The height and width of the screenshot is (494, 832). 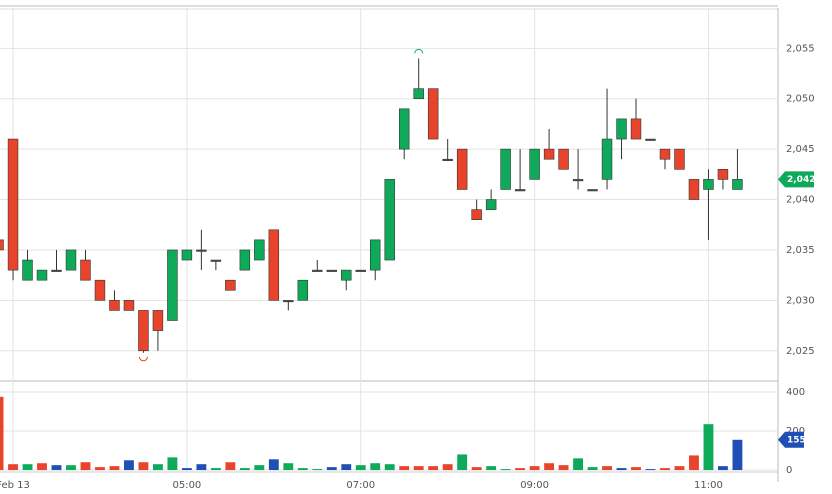 I want to click on last-volume-tag, so click(x=791, y=439).